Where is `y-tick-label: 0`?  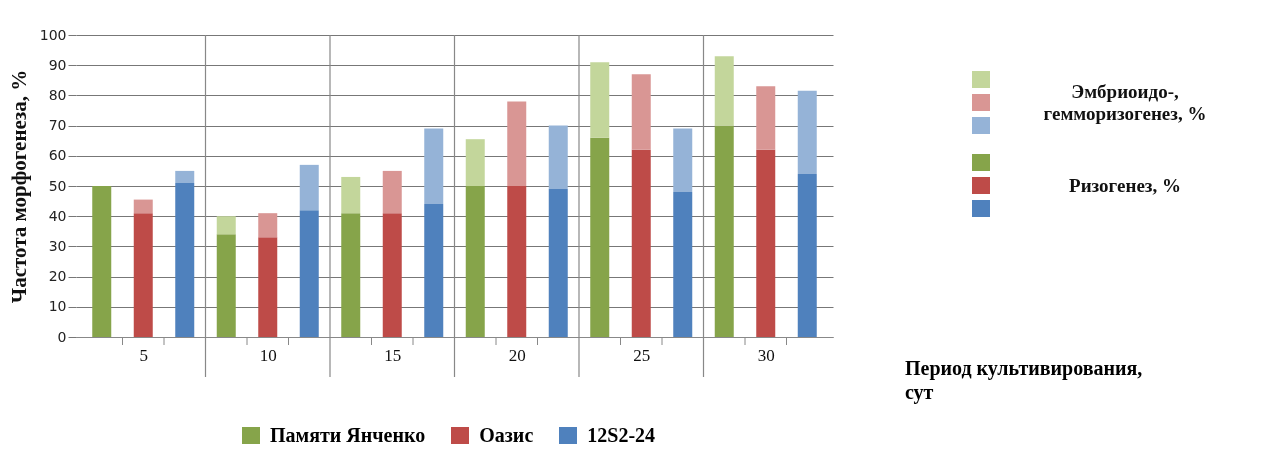 y-tick-label: 0 is located at coordinates (62, 336).